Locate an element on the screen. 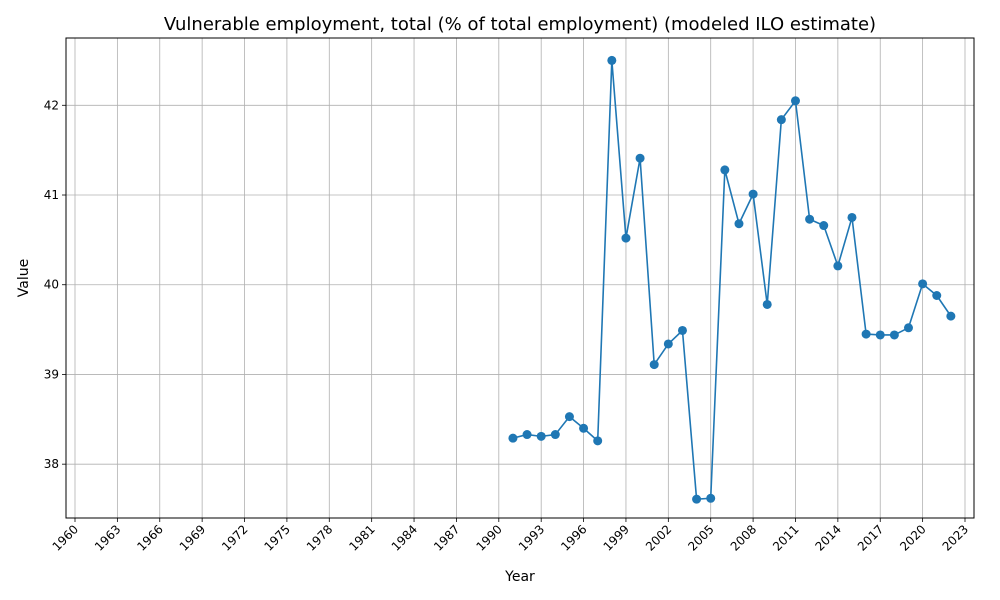  y-tick-label: 42 is located at coordinates (51, 105).